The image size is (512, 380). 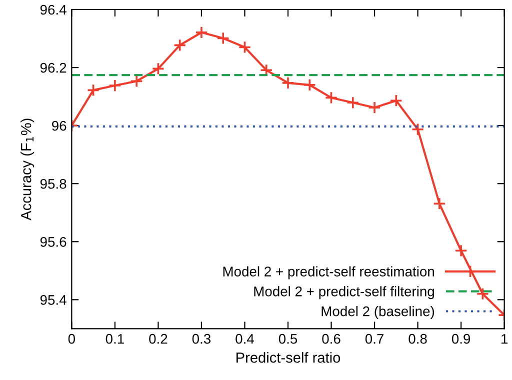 I want to click on x-tick-label: 0.8, so click(x=417, y=339).